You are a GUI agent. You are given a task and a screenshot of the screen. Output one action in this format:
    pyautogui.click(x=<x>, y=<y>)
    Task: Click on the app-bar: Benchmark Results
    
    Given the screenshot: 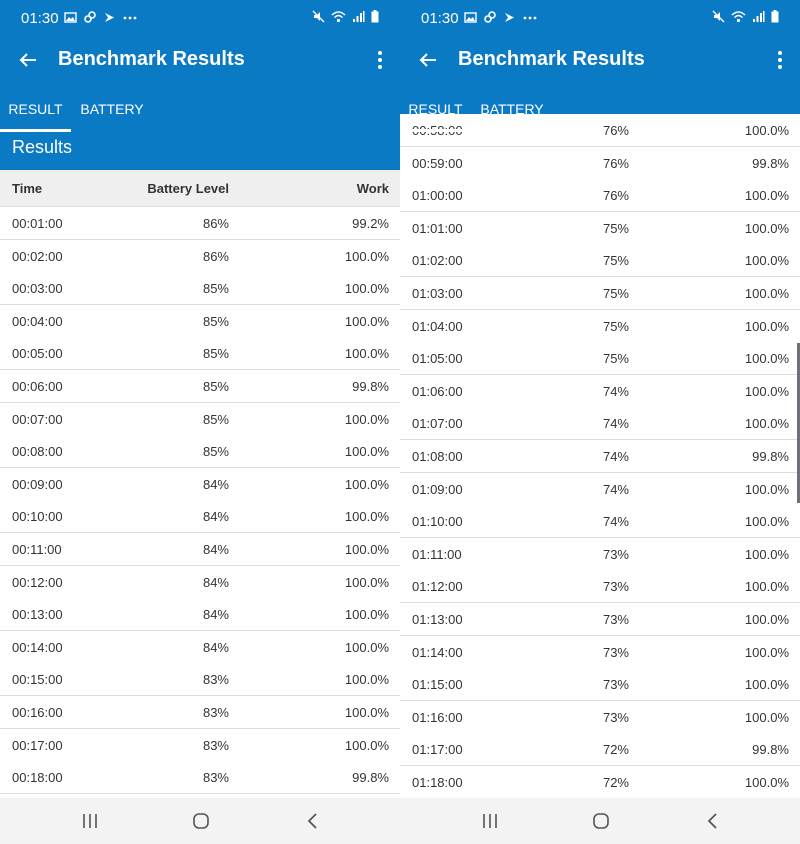 What is the action you would take?
    pyautogui.click(x=200, y=60)
    